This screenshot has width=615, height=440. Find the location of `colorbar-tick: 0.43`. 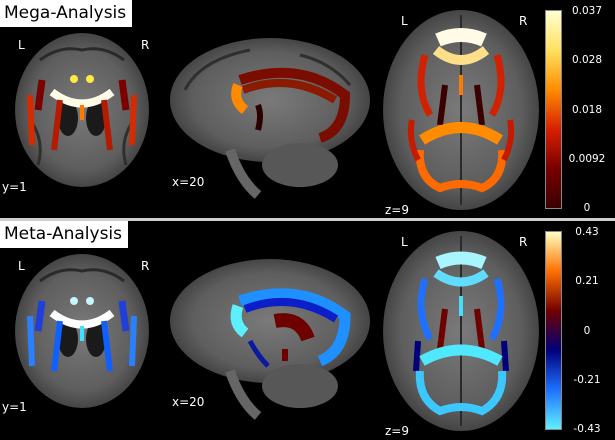

colorbar-tick: 0.43 is located at coordinates (587, 232).